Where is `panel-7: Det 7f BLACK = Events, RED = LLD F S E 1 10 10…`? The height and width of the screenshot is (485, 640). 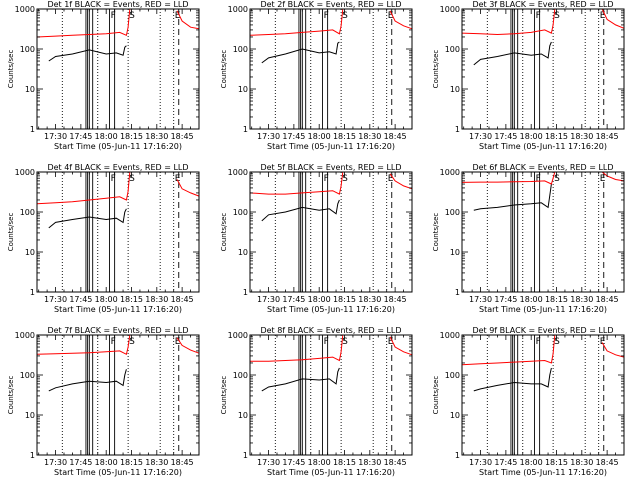 panel-7: Det 7f BLACK = Events, RED = LLD F S E 1 10 10… is located at coordinates (103, 401).